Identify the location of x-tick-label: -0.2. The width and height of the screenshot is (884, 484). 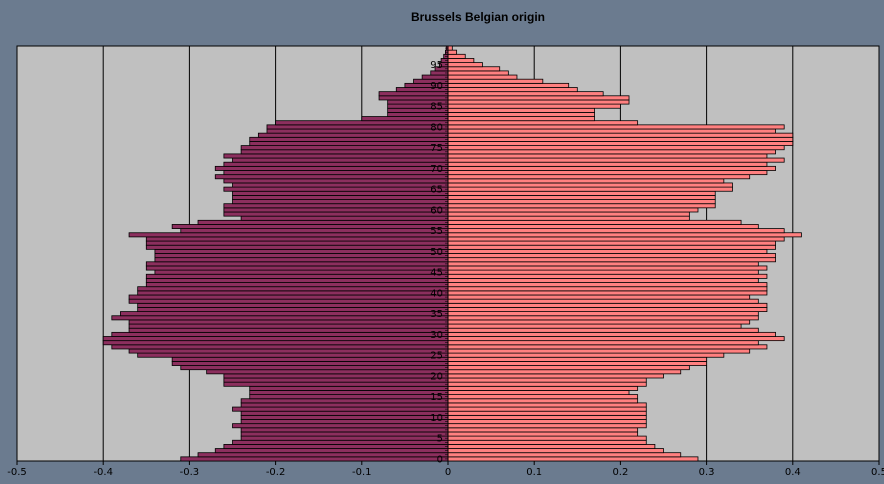
(276, 472).